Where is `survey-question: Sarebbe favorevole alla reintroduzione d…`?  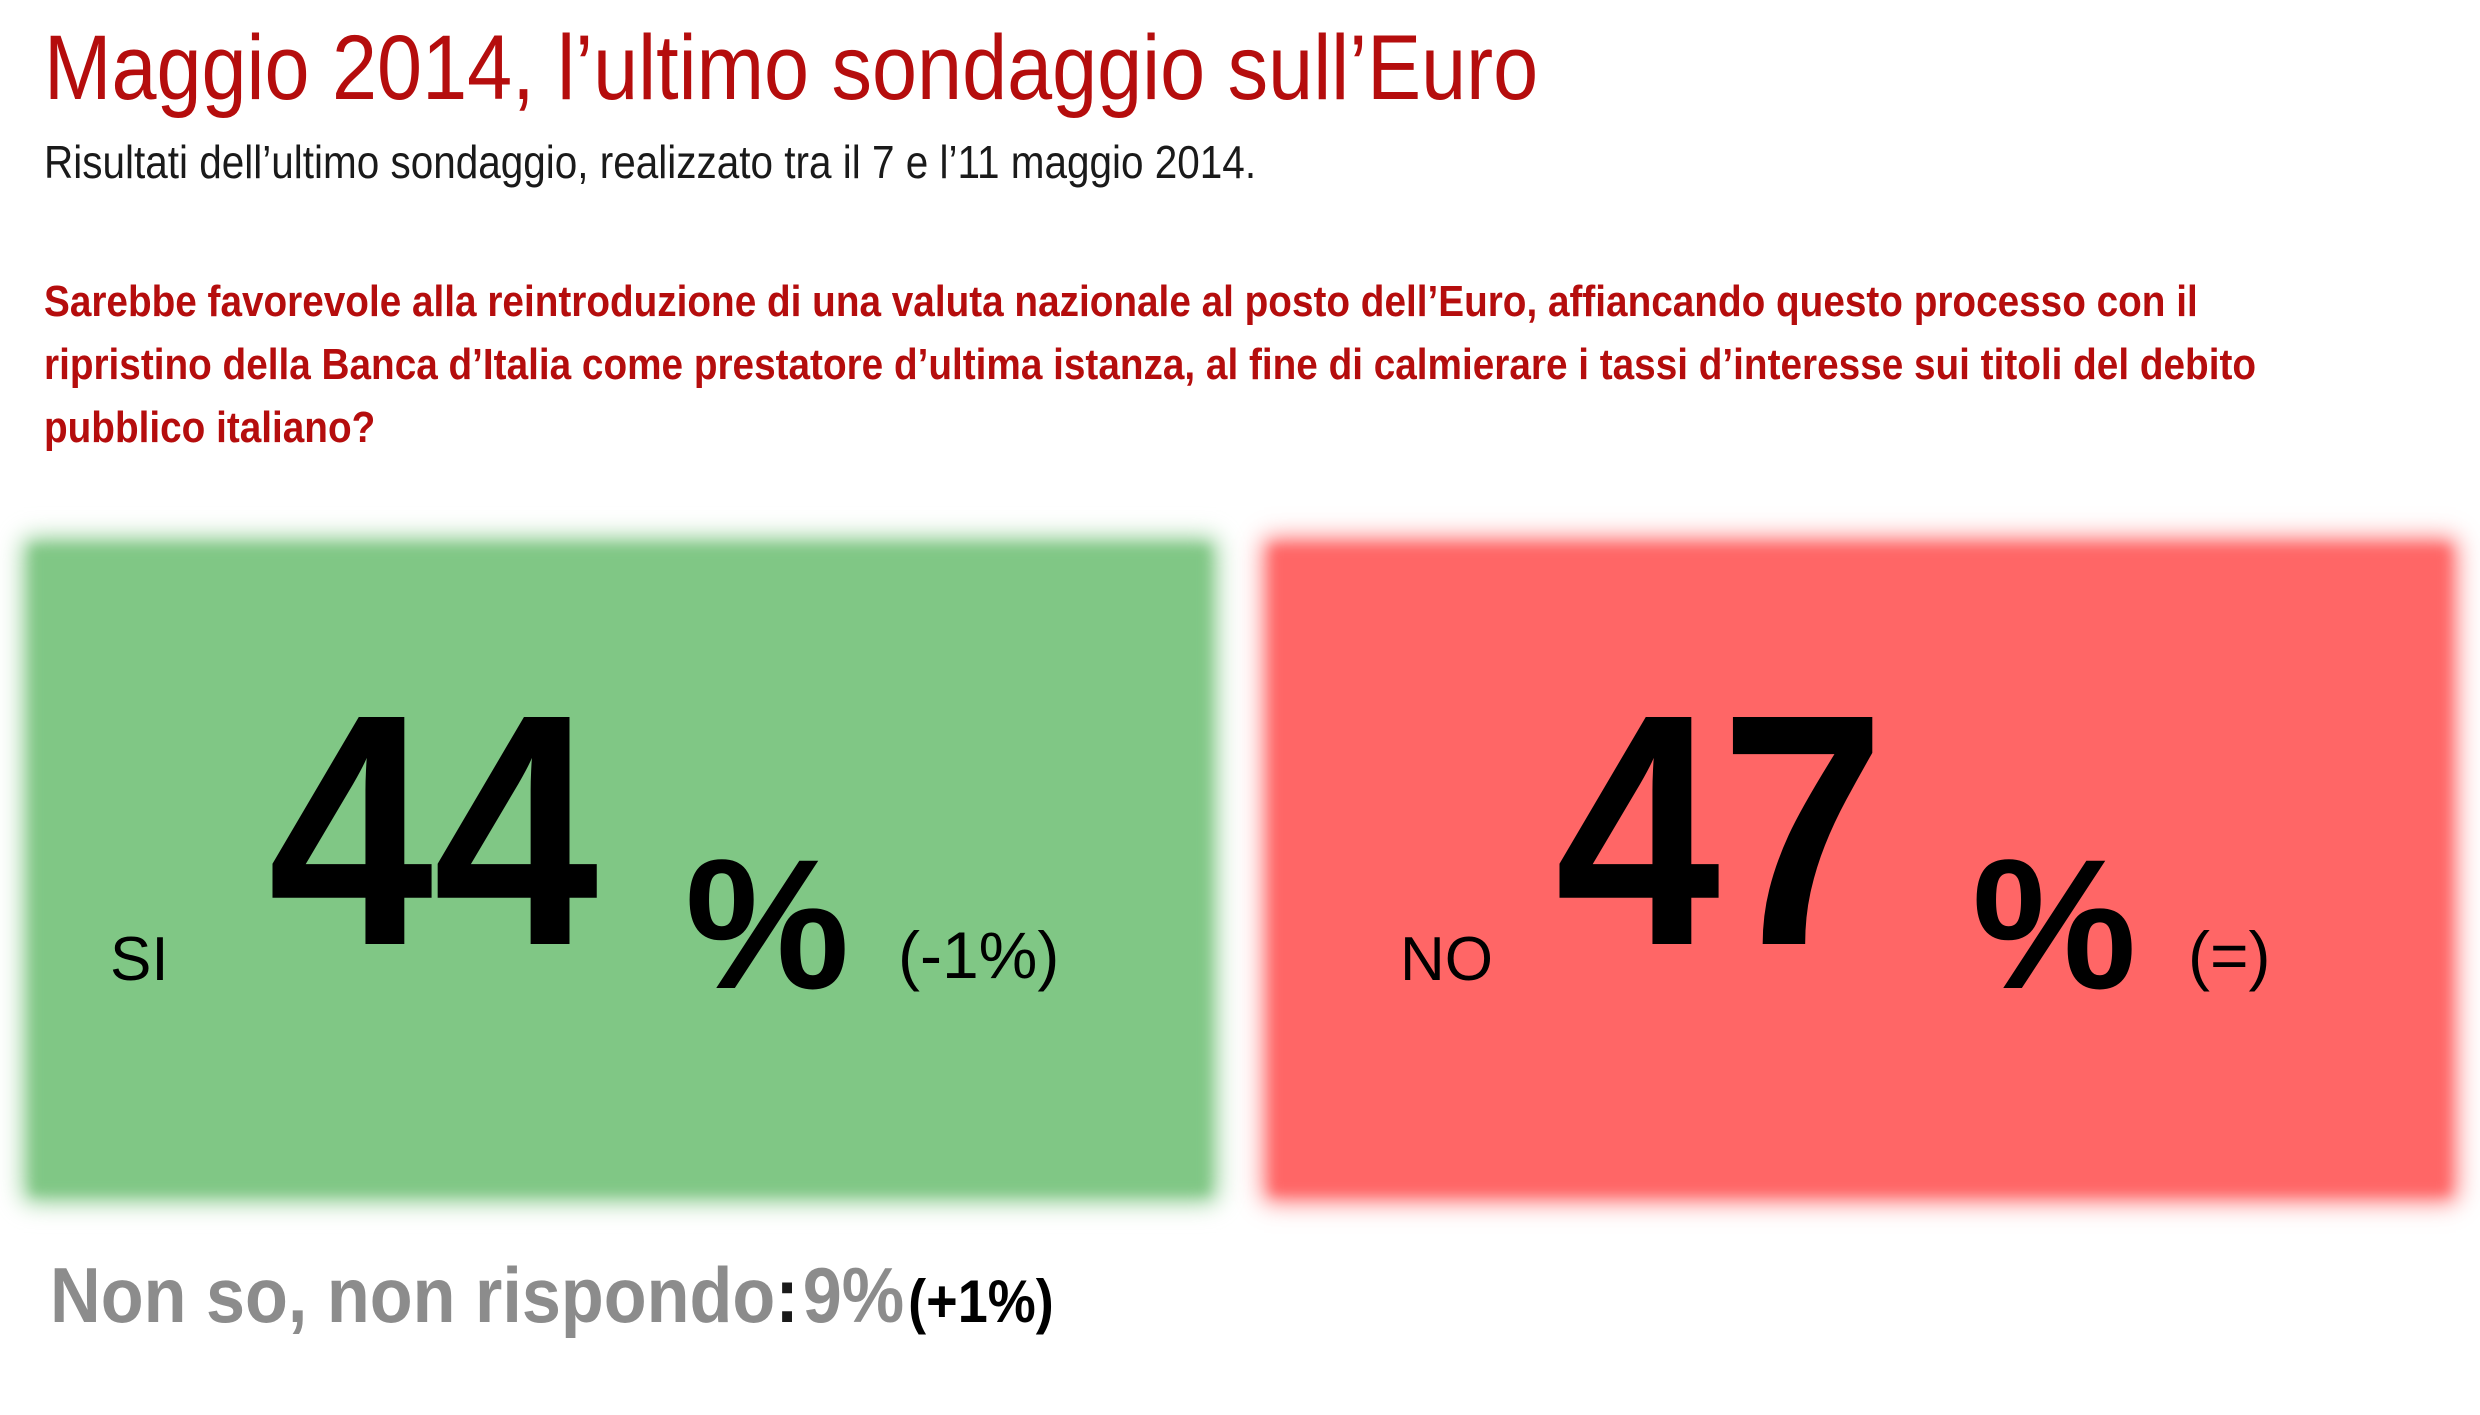 survey-question: Sarebbe favorevole alla reintroduzione d… is located at coordinates (1150, 364).